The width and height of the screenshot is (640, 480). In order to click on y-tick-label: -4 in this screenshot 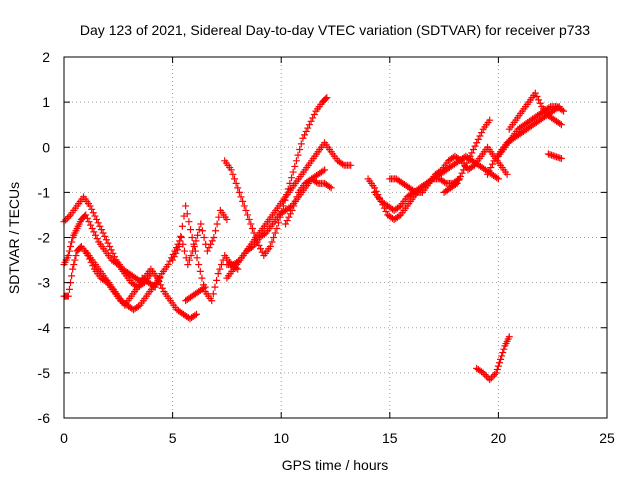, I will do `click(44, 328)`.